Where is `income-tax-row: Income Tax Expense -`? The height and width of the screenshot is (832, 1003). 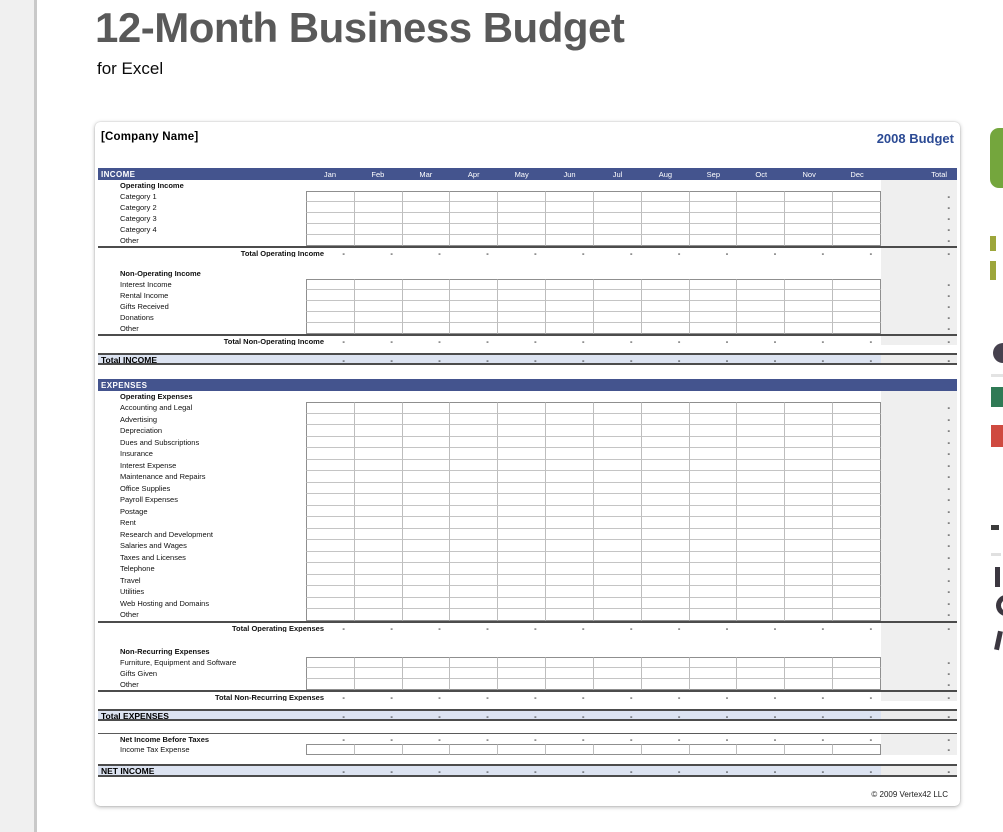
income-tax-row: Income Tax Expense - is located at coordinates (527, 749).